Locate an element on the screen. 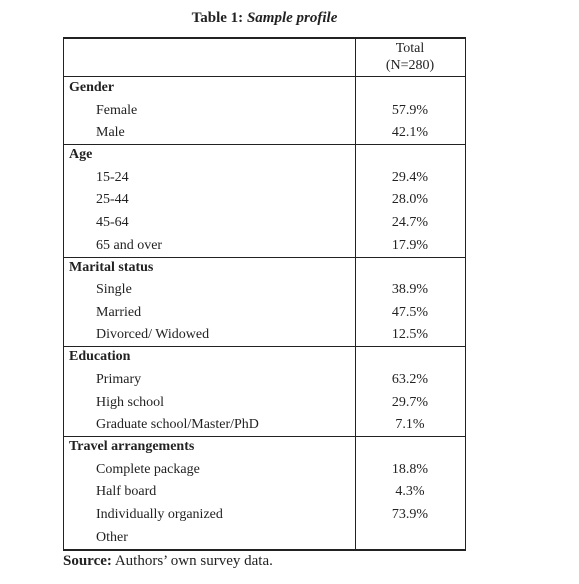  table-title: Table 1: Sample profile is located at coordinates (264, 18).